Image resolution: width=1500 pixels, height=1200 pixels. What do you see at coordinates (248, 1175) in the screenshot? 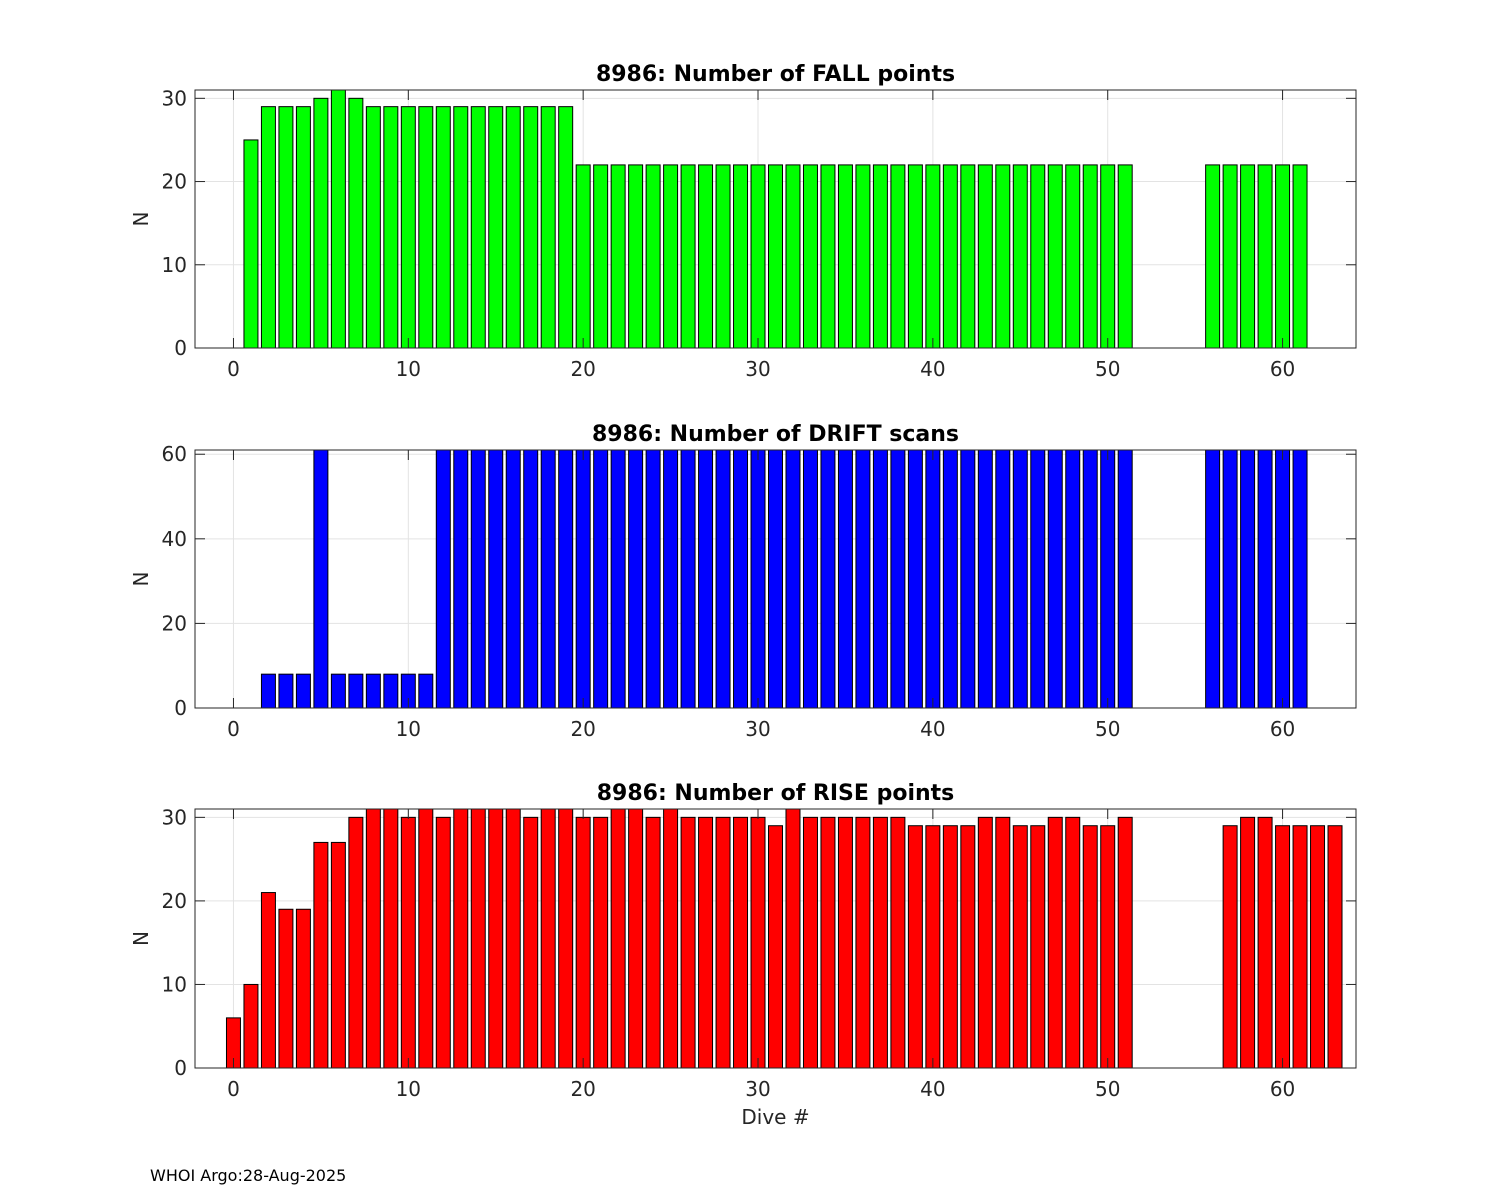
I see `footer-credit: WHOI Argo:28-Aug-2025` at bounding box center [248, 1175].